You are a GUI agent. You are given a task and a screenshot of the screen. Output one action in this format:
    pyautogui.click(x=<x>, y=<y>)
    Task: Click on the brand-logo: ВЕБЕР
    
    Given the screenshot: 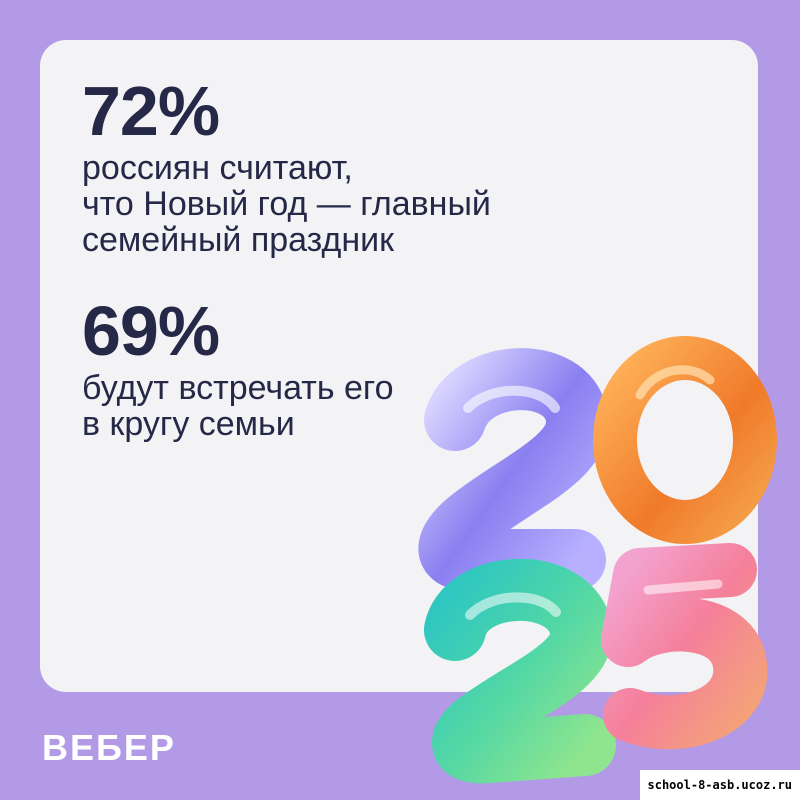 What is the action you would take?
    pyautogui.click(x=109, y=747)
    